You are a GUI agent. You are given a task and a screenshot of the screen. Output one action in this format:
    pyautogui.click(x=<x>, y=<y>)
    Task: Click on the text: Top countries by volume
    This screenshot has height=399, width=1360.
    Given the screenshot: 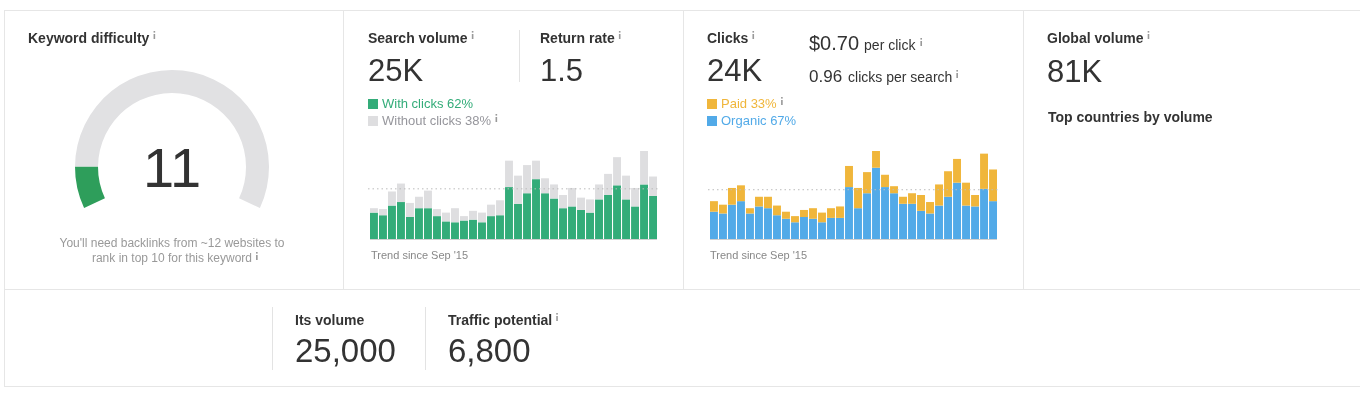 What is the action you would take?
    pyautogui.click(x=1130, y=117)
    